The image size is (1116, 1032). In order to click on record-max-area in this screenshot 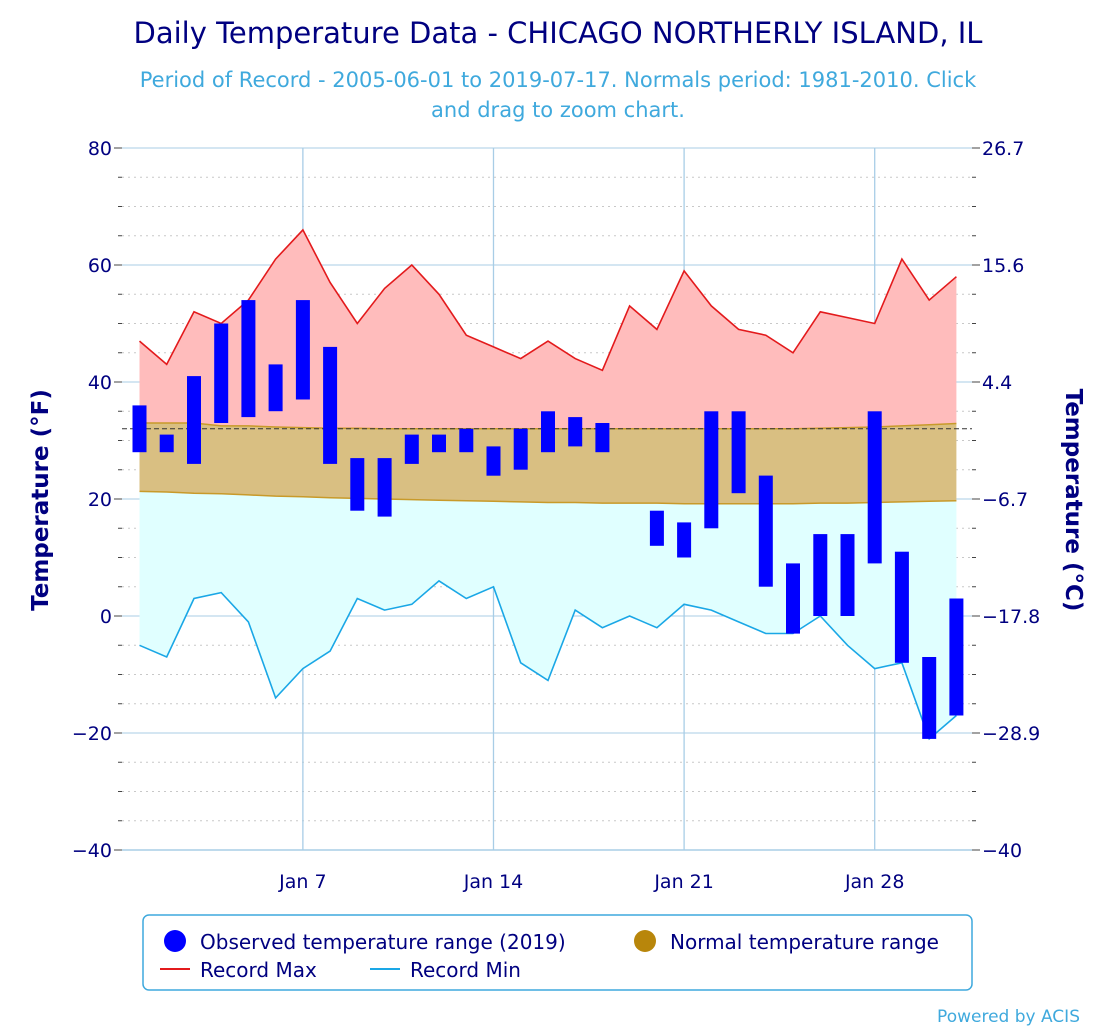, I will do `click(548, 329)`.